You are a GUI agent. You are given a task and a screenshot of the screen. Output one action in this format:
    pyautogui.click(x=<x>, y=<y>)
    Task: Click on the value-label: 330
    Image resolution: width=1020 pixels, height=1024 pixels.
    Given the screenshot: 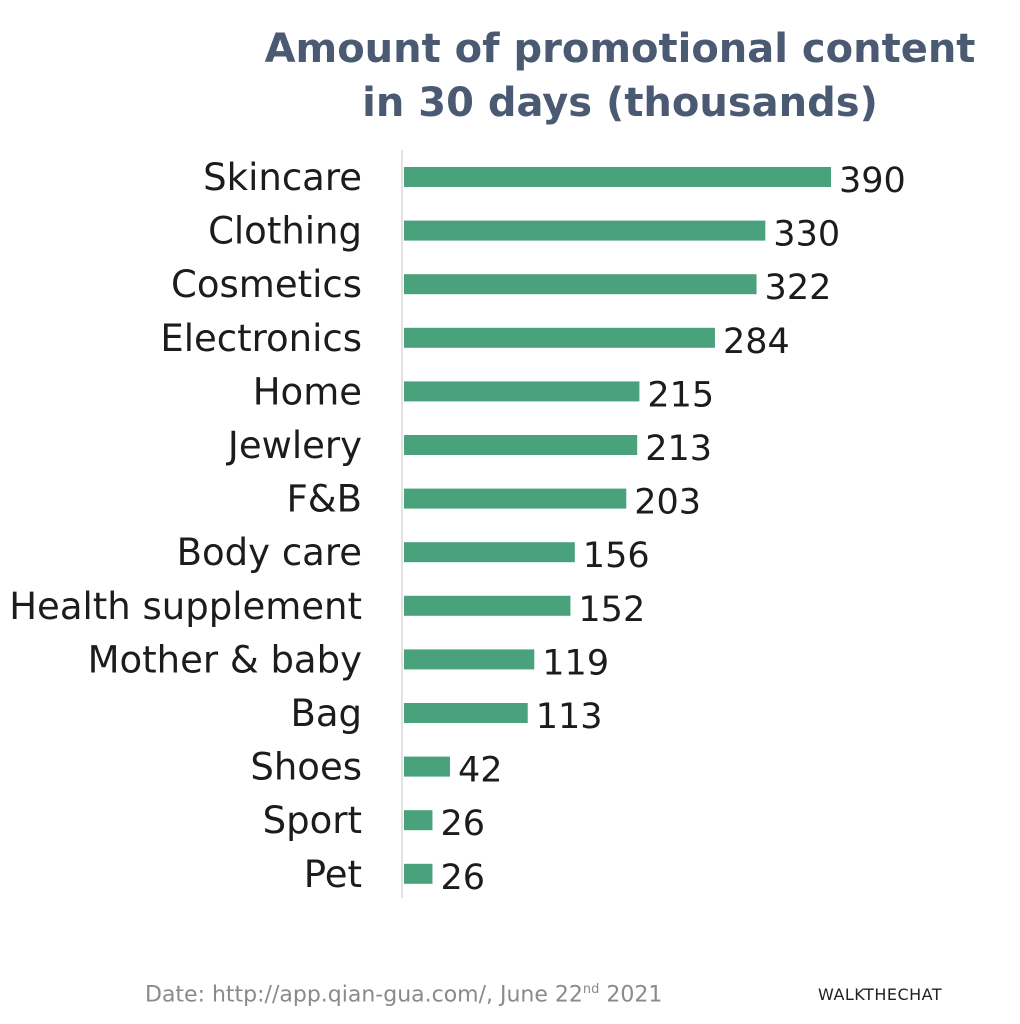 What is the action you would take?
    pyautogui.click(x=806, y=235)
    